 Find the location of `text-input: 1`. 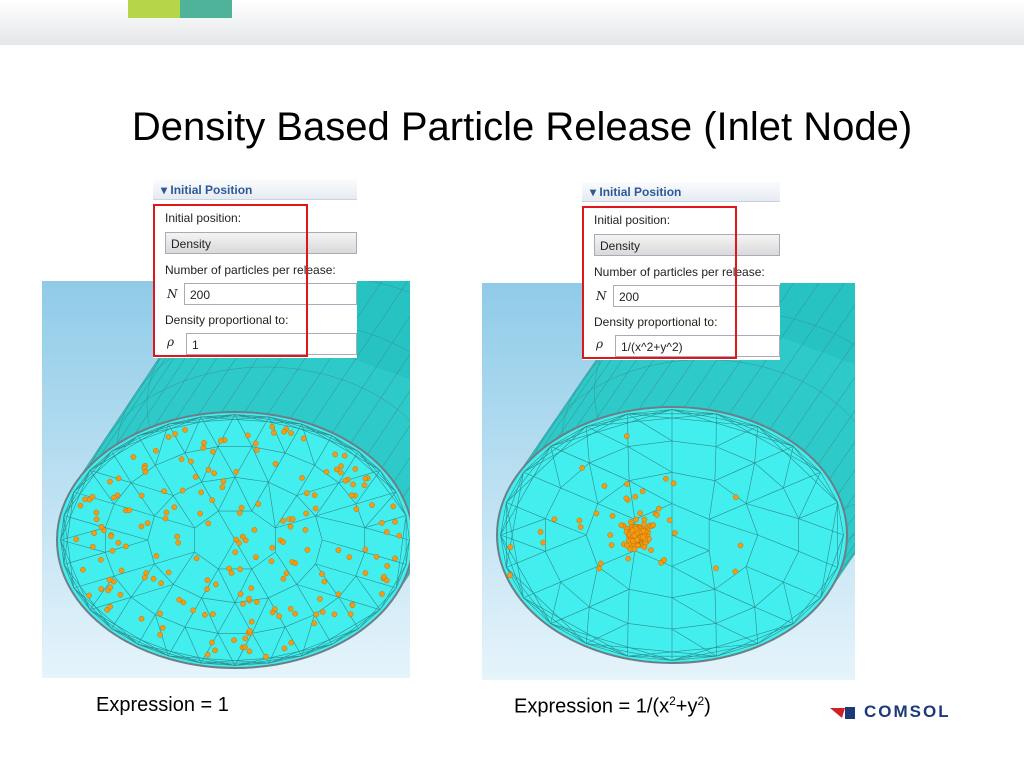

text-input: 1 is located at coordinates (271, 344).